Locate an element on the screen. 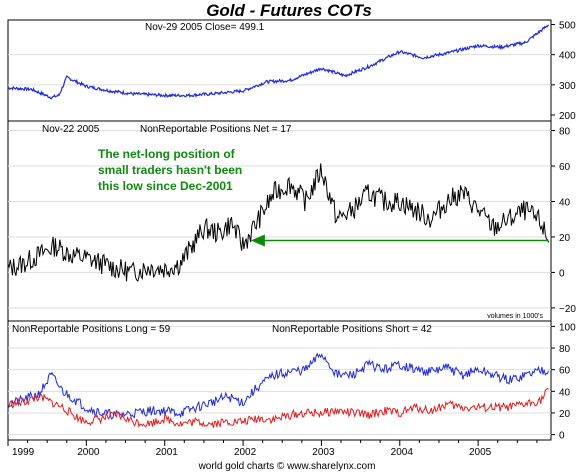 Image resolution: width=580 pixels, height=475 pixels. short-label: NonReportable Positions Short = 42 is located at coordinates (352, 329).